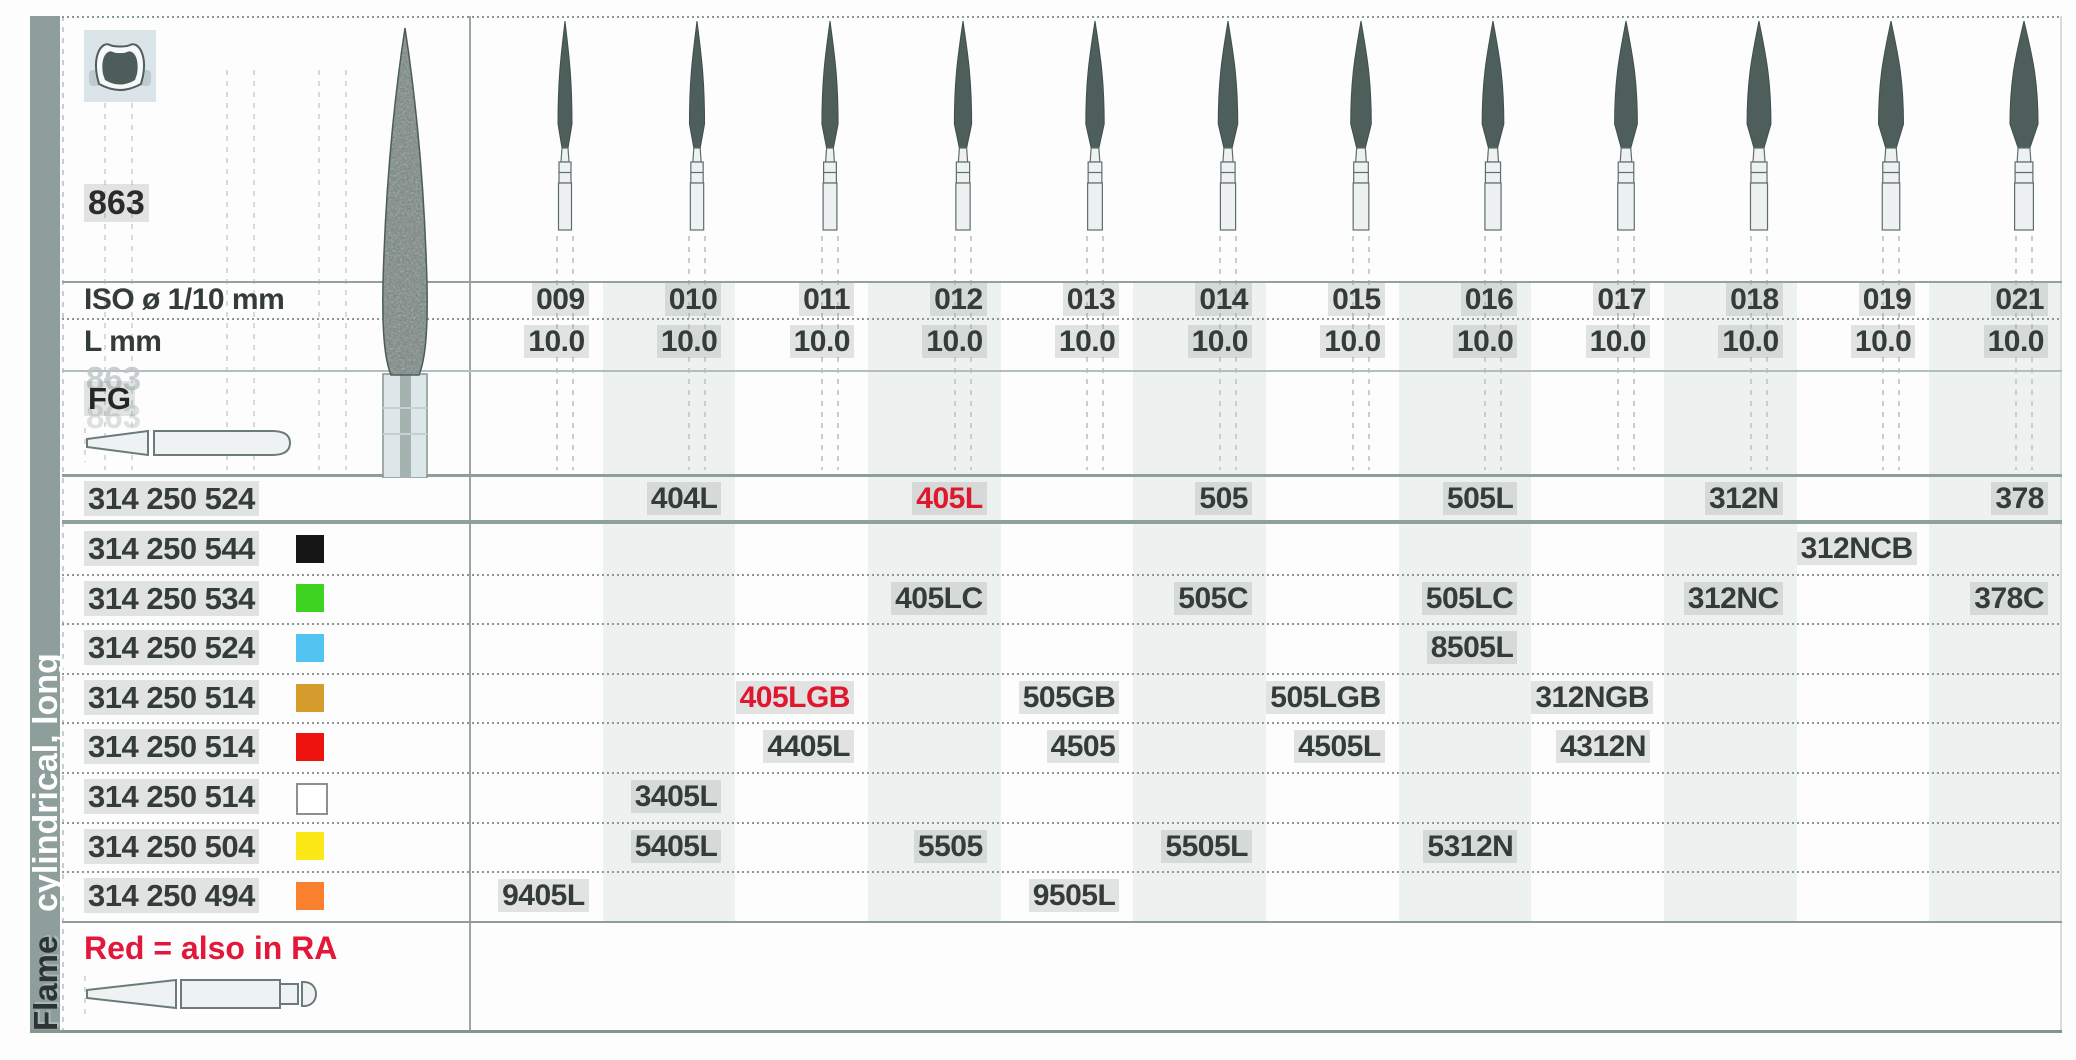  I want to click on iso-value-cell: 011, so click(794, 299).